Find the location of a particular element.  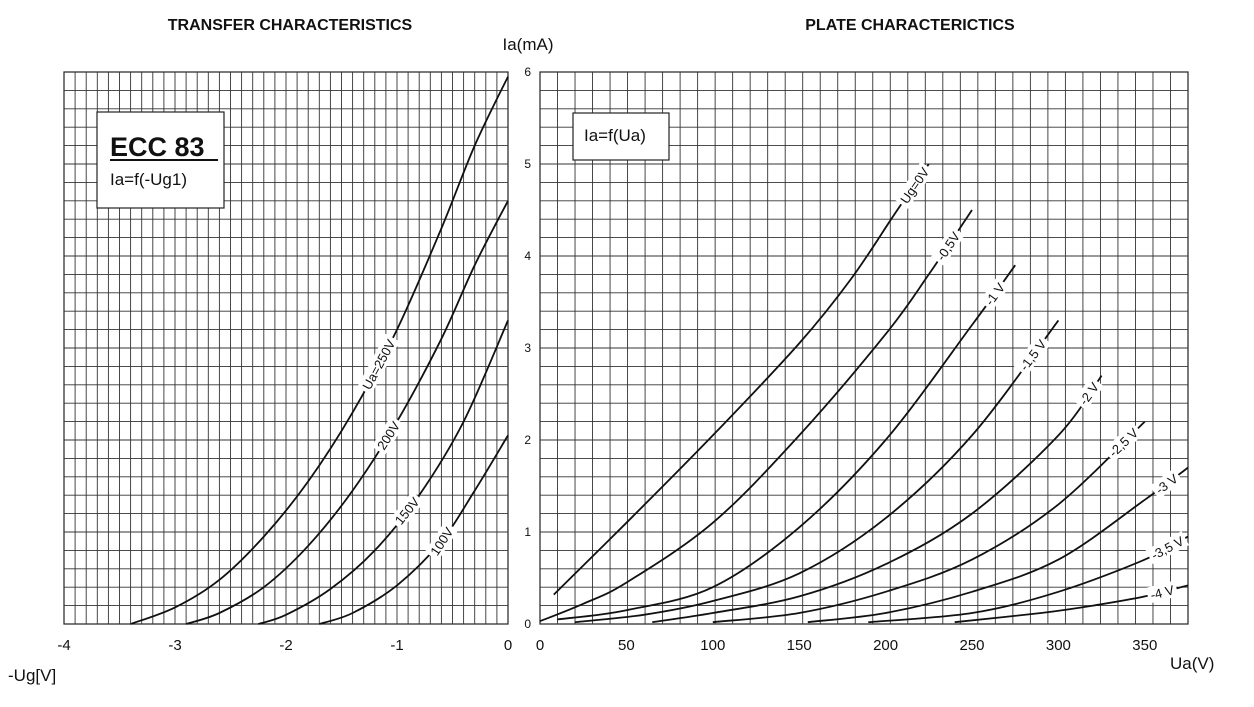

tube-name: ECC 83 is located at coordinates (157, 147).